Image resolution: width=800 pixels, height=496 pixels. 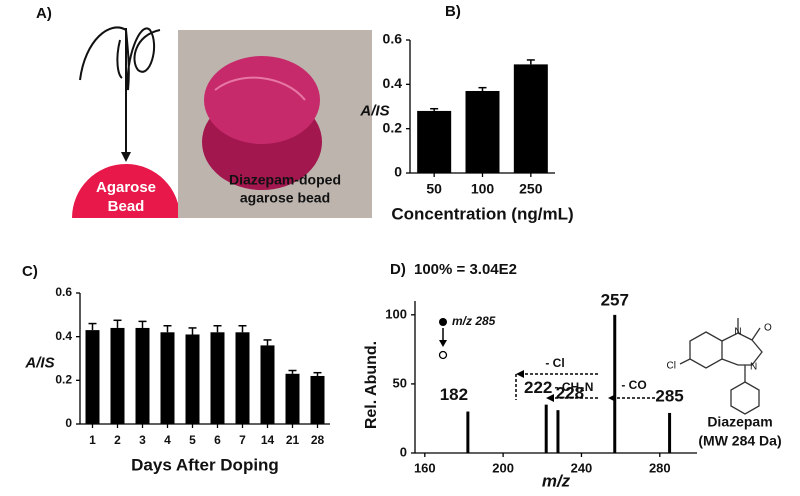 What do you see at coordinates (768, 328) in the screenshot?
I see `atom: O` at bounding box center [768, 328].